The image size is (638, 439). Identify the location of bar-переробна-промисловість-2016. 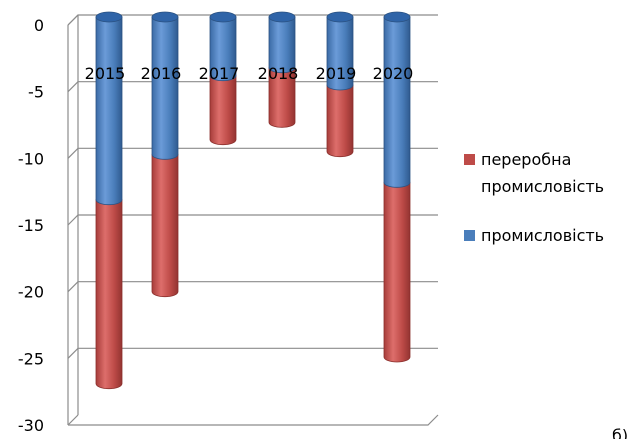
(165, 225).